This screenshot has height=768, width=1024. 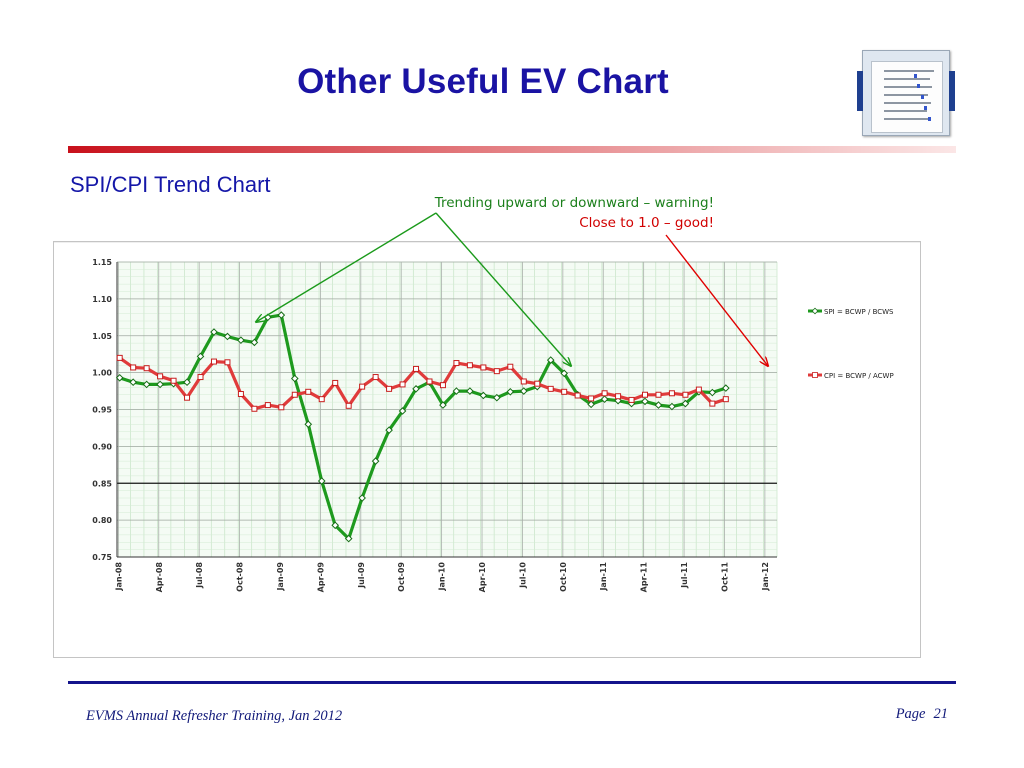 What do you see at coordinates (910, 714) in the screenshot?
I see `page-label: Page` at bounding box center [910, 714].